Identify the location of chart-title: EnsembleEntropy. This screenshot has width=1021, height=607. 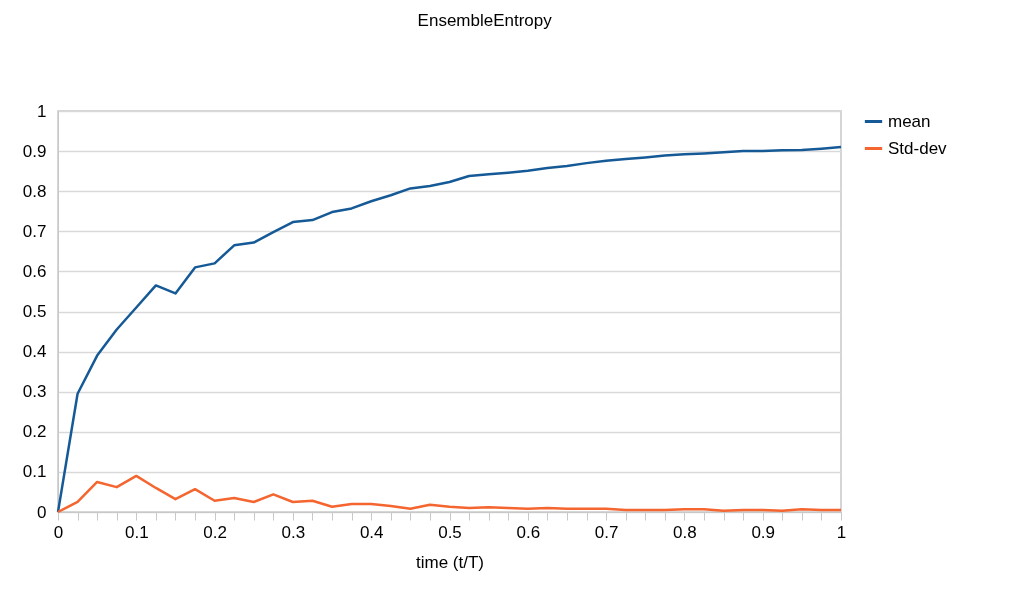
(485, 20).